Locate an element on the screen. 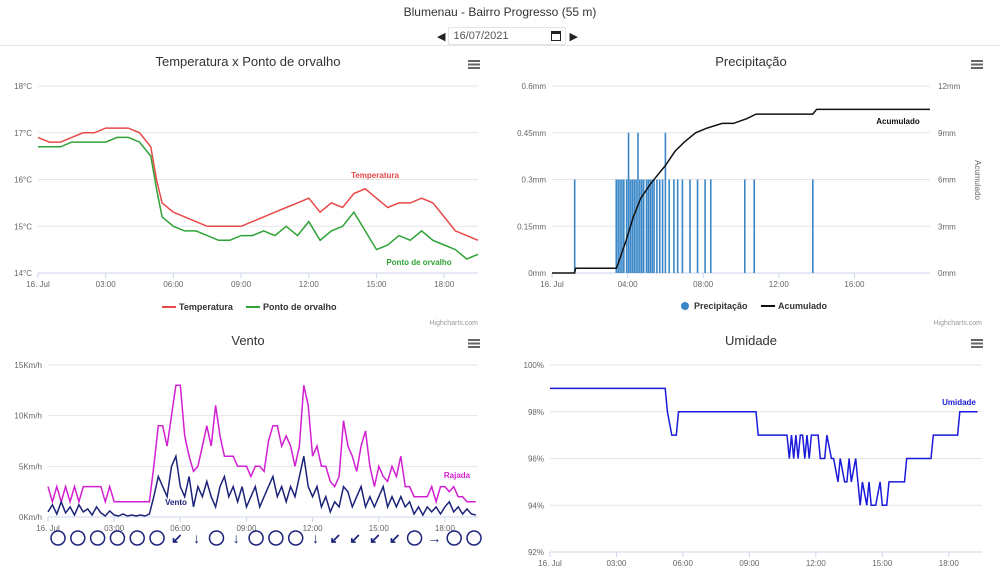 The width and height of the screenshot is (1000, 574). x-tick-label: 04:00 is located at coordinates (628, 284).